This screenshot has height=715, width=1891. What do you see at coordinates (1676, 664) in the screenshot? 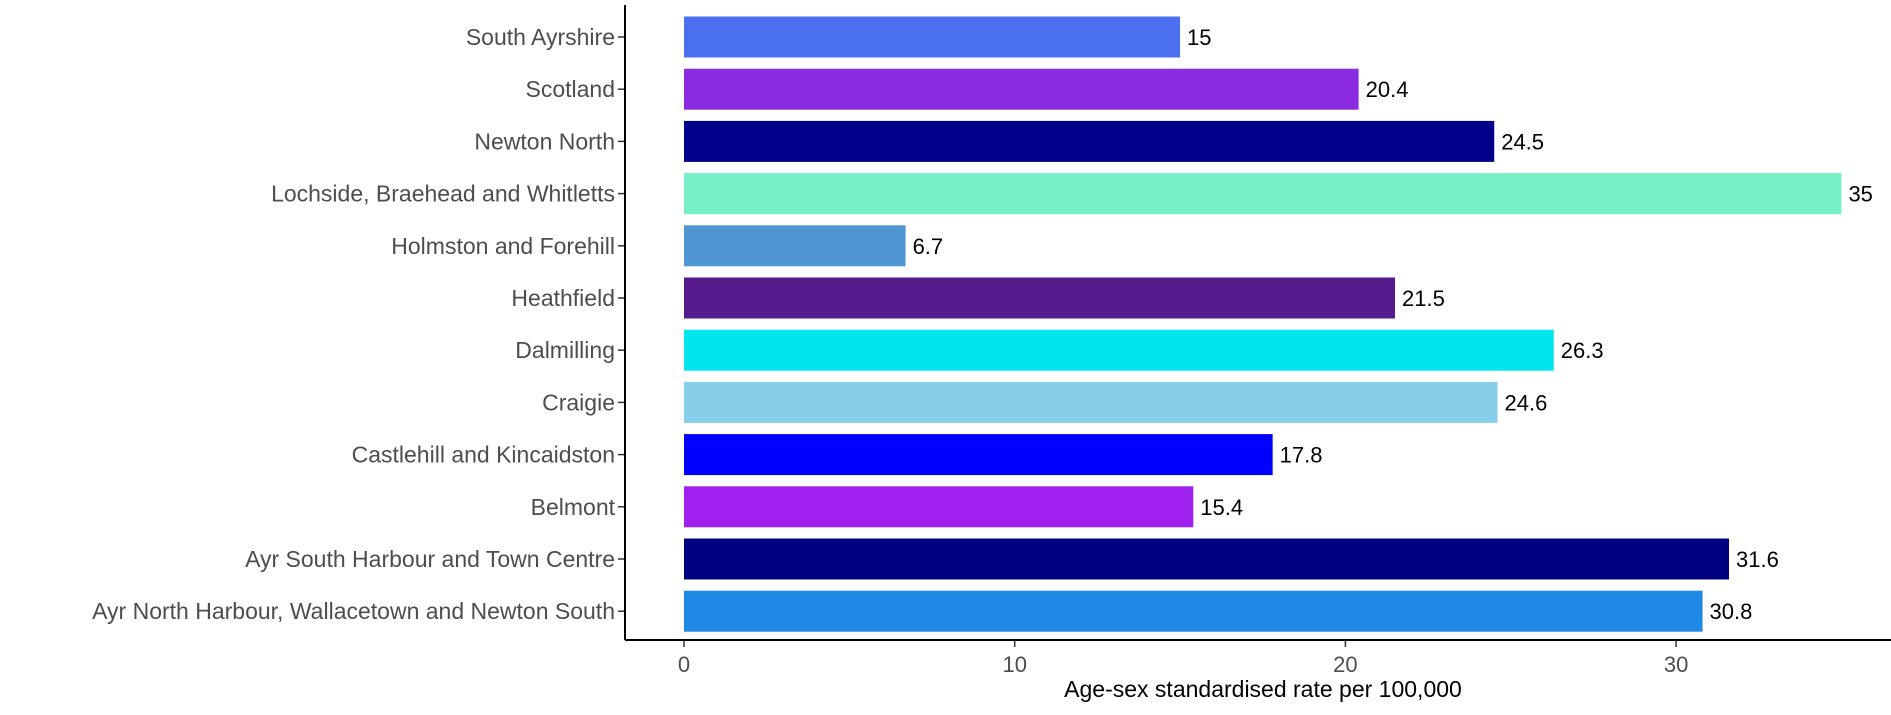
I see `x-tick-label-30: 30` at bounding box center [1676, 664].